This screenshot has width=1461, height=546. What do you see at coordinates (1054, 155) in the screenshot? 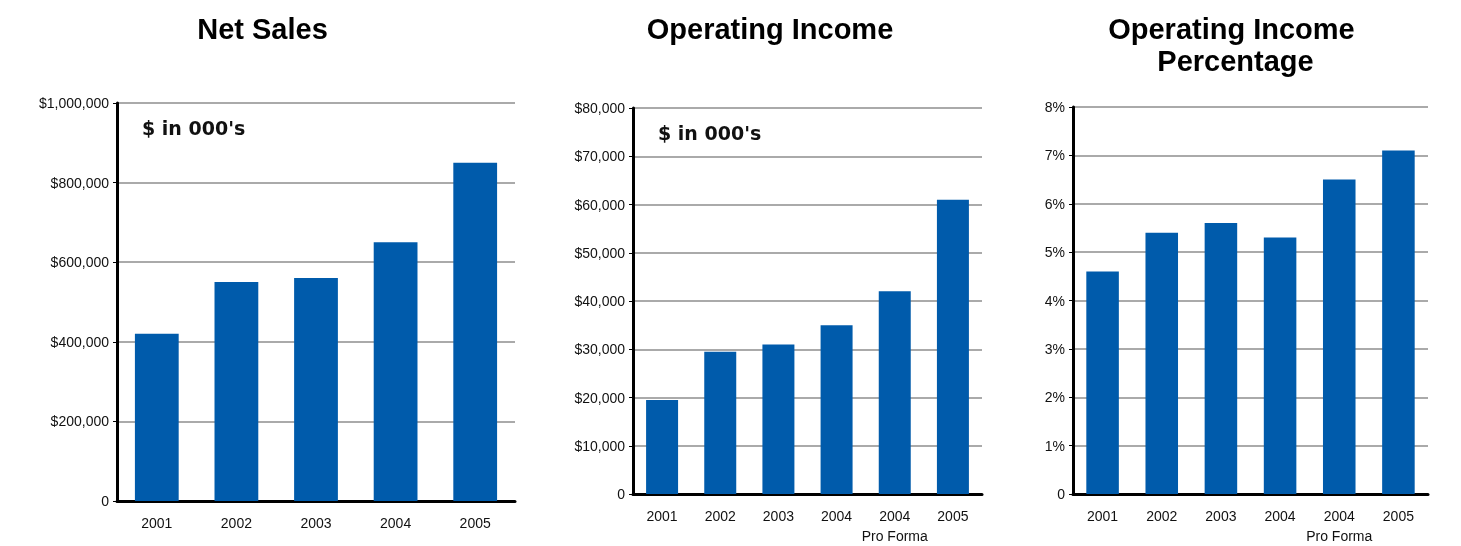
I see `y-tick-label: 7%` at bounding box center [1054, 155].